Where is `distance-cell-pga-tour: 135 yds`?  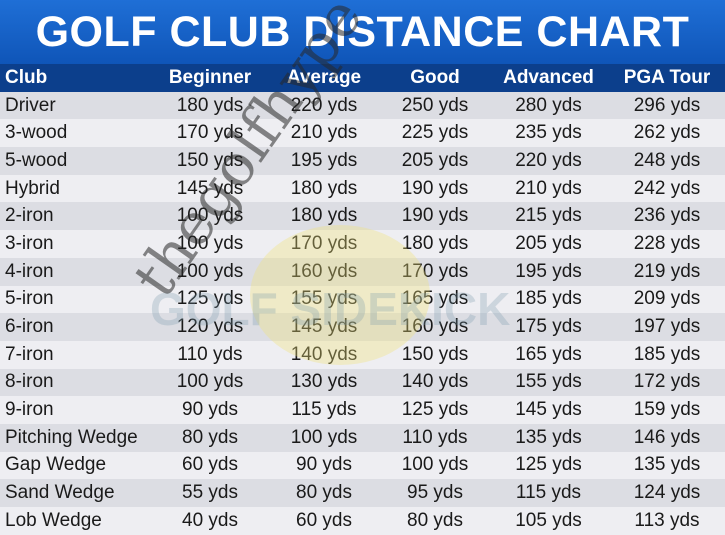
distance-cell-pga-tour: 135 yds is located at coordinates (667, 465).